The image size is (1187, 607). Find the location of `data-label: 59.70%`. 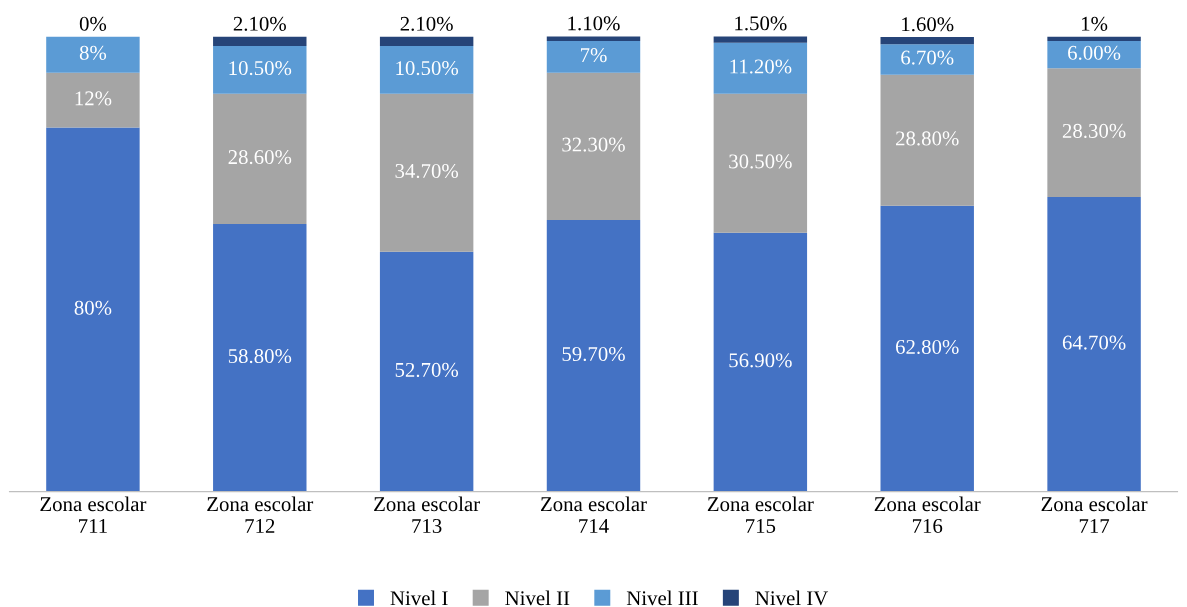

data-label: 59.70% is located at coordinates (593, 354).